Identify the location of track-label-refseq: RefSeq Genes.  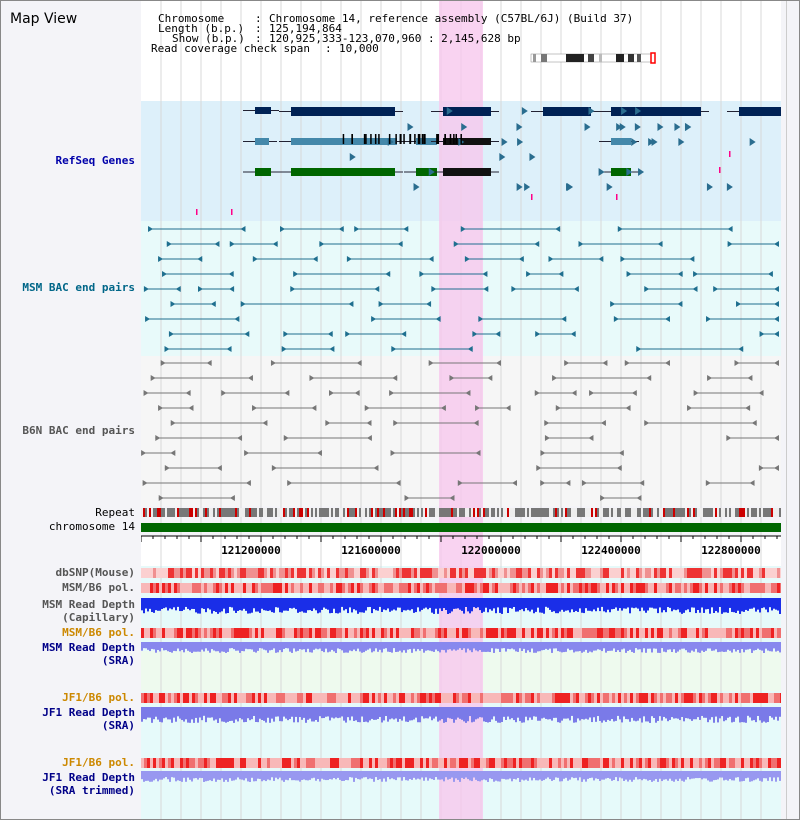
(95, 160).